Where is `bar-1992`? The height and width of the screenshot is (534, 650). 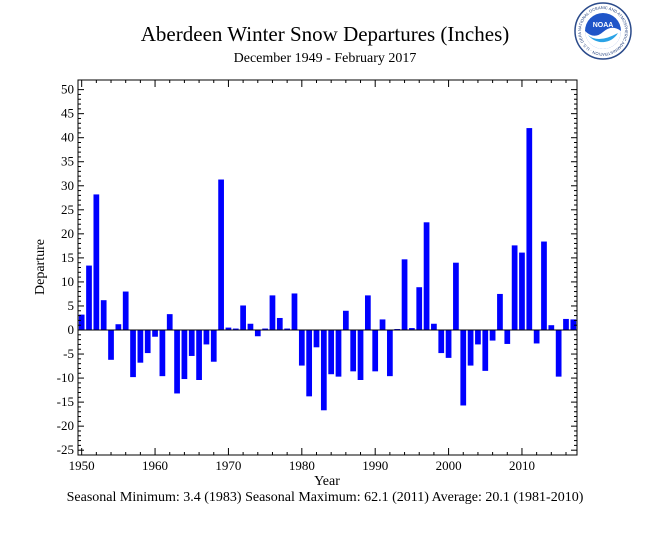
bar-1992 is located at coordinates (390, 353).